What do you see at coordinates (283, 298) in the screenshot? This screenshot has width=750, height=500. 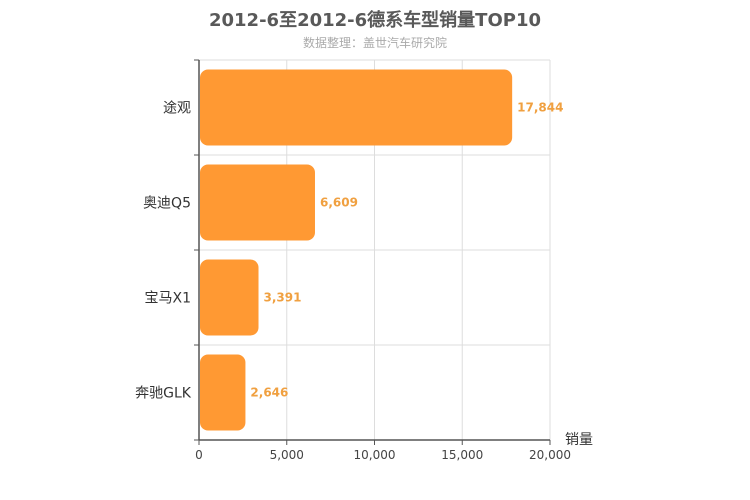 I see `data-label: 3,391` at bounding box center [283, 298].